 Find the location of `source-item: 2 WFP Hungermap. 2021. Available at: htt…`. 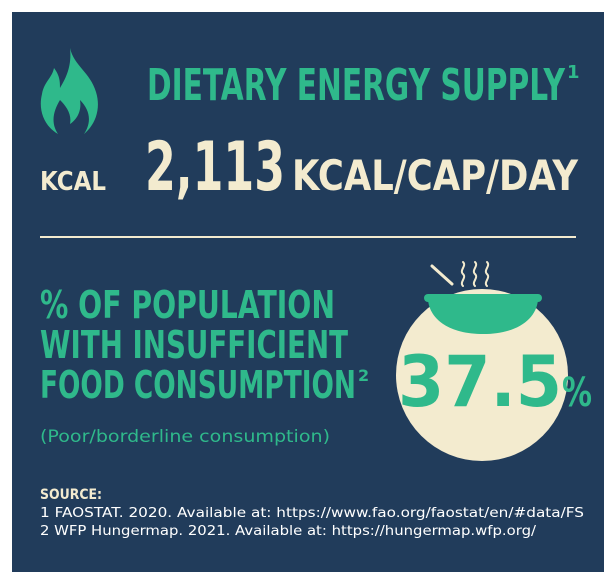

source-item: 2 WFP Hungermap. 2021. Available at: htt… is located at coordinates (288, 531).